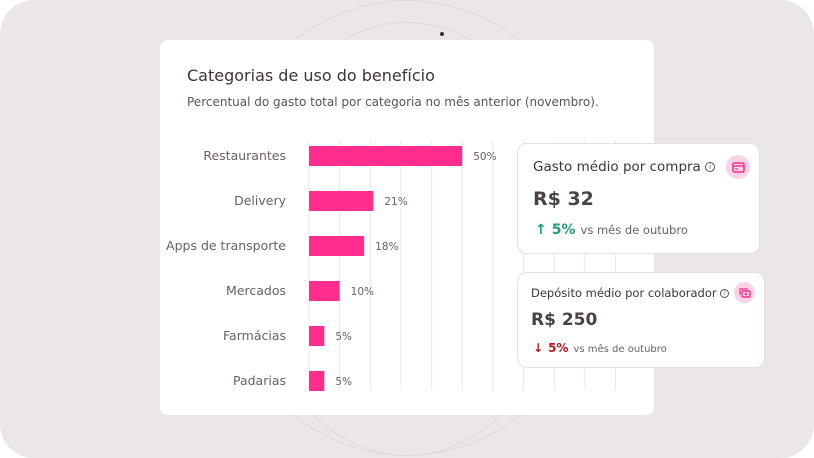  What do you see at coordinates (395, 202) in the screenshot?
I see `value-label: 21%` at bounding box center [395, 202].